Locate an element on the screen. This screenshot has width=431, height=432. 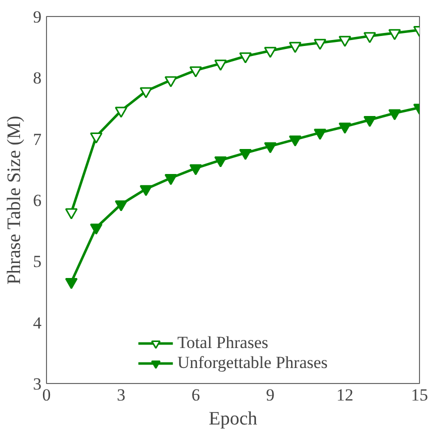
y-tick-label: 5 is located at coordinates (37, 262).